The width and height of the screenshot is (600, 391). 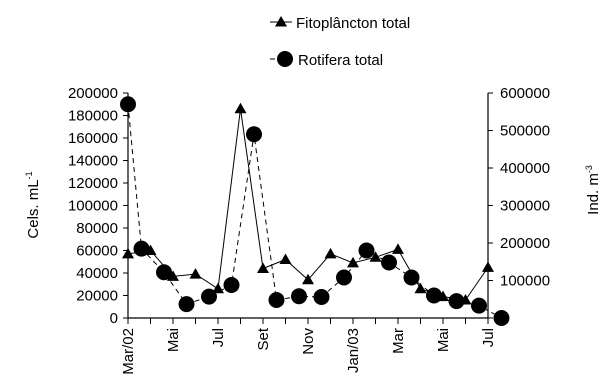 What do you see at coordinates (93, 161) in the screenshot?
I see `left-tick-label: 140000` at bounding box center [93, 161].